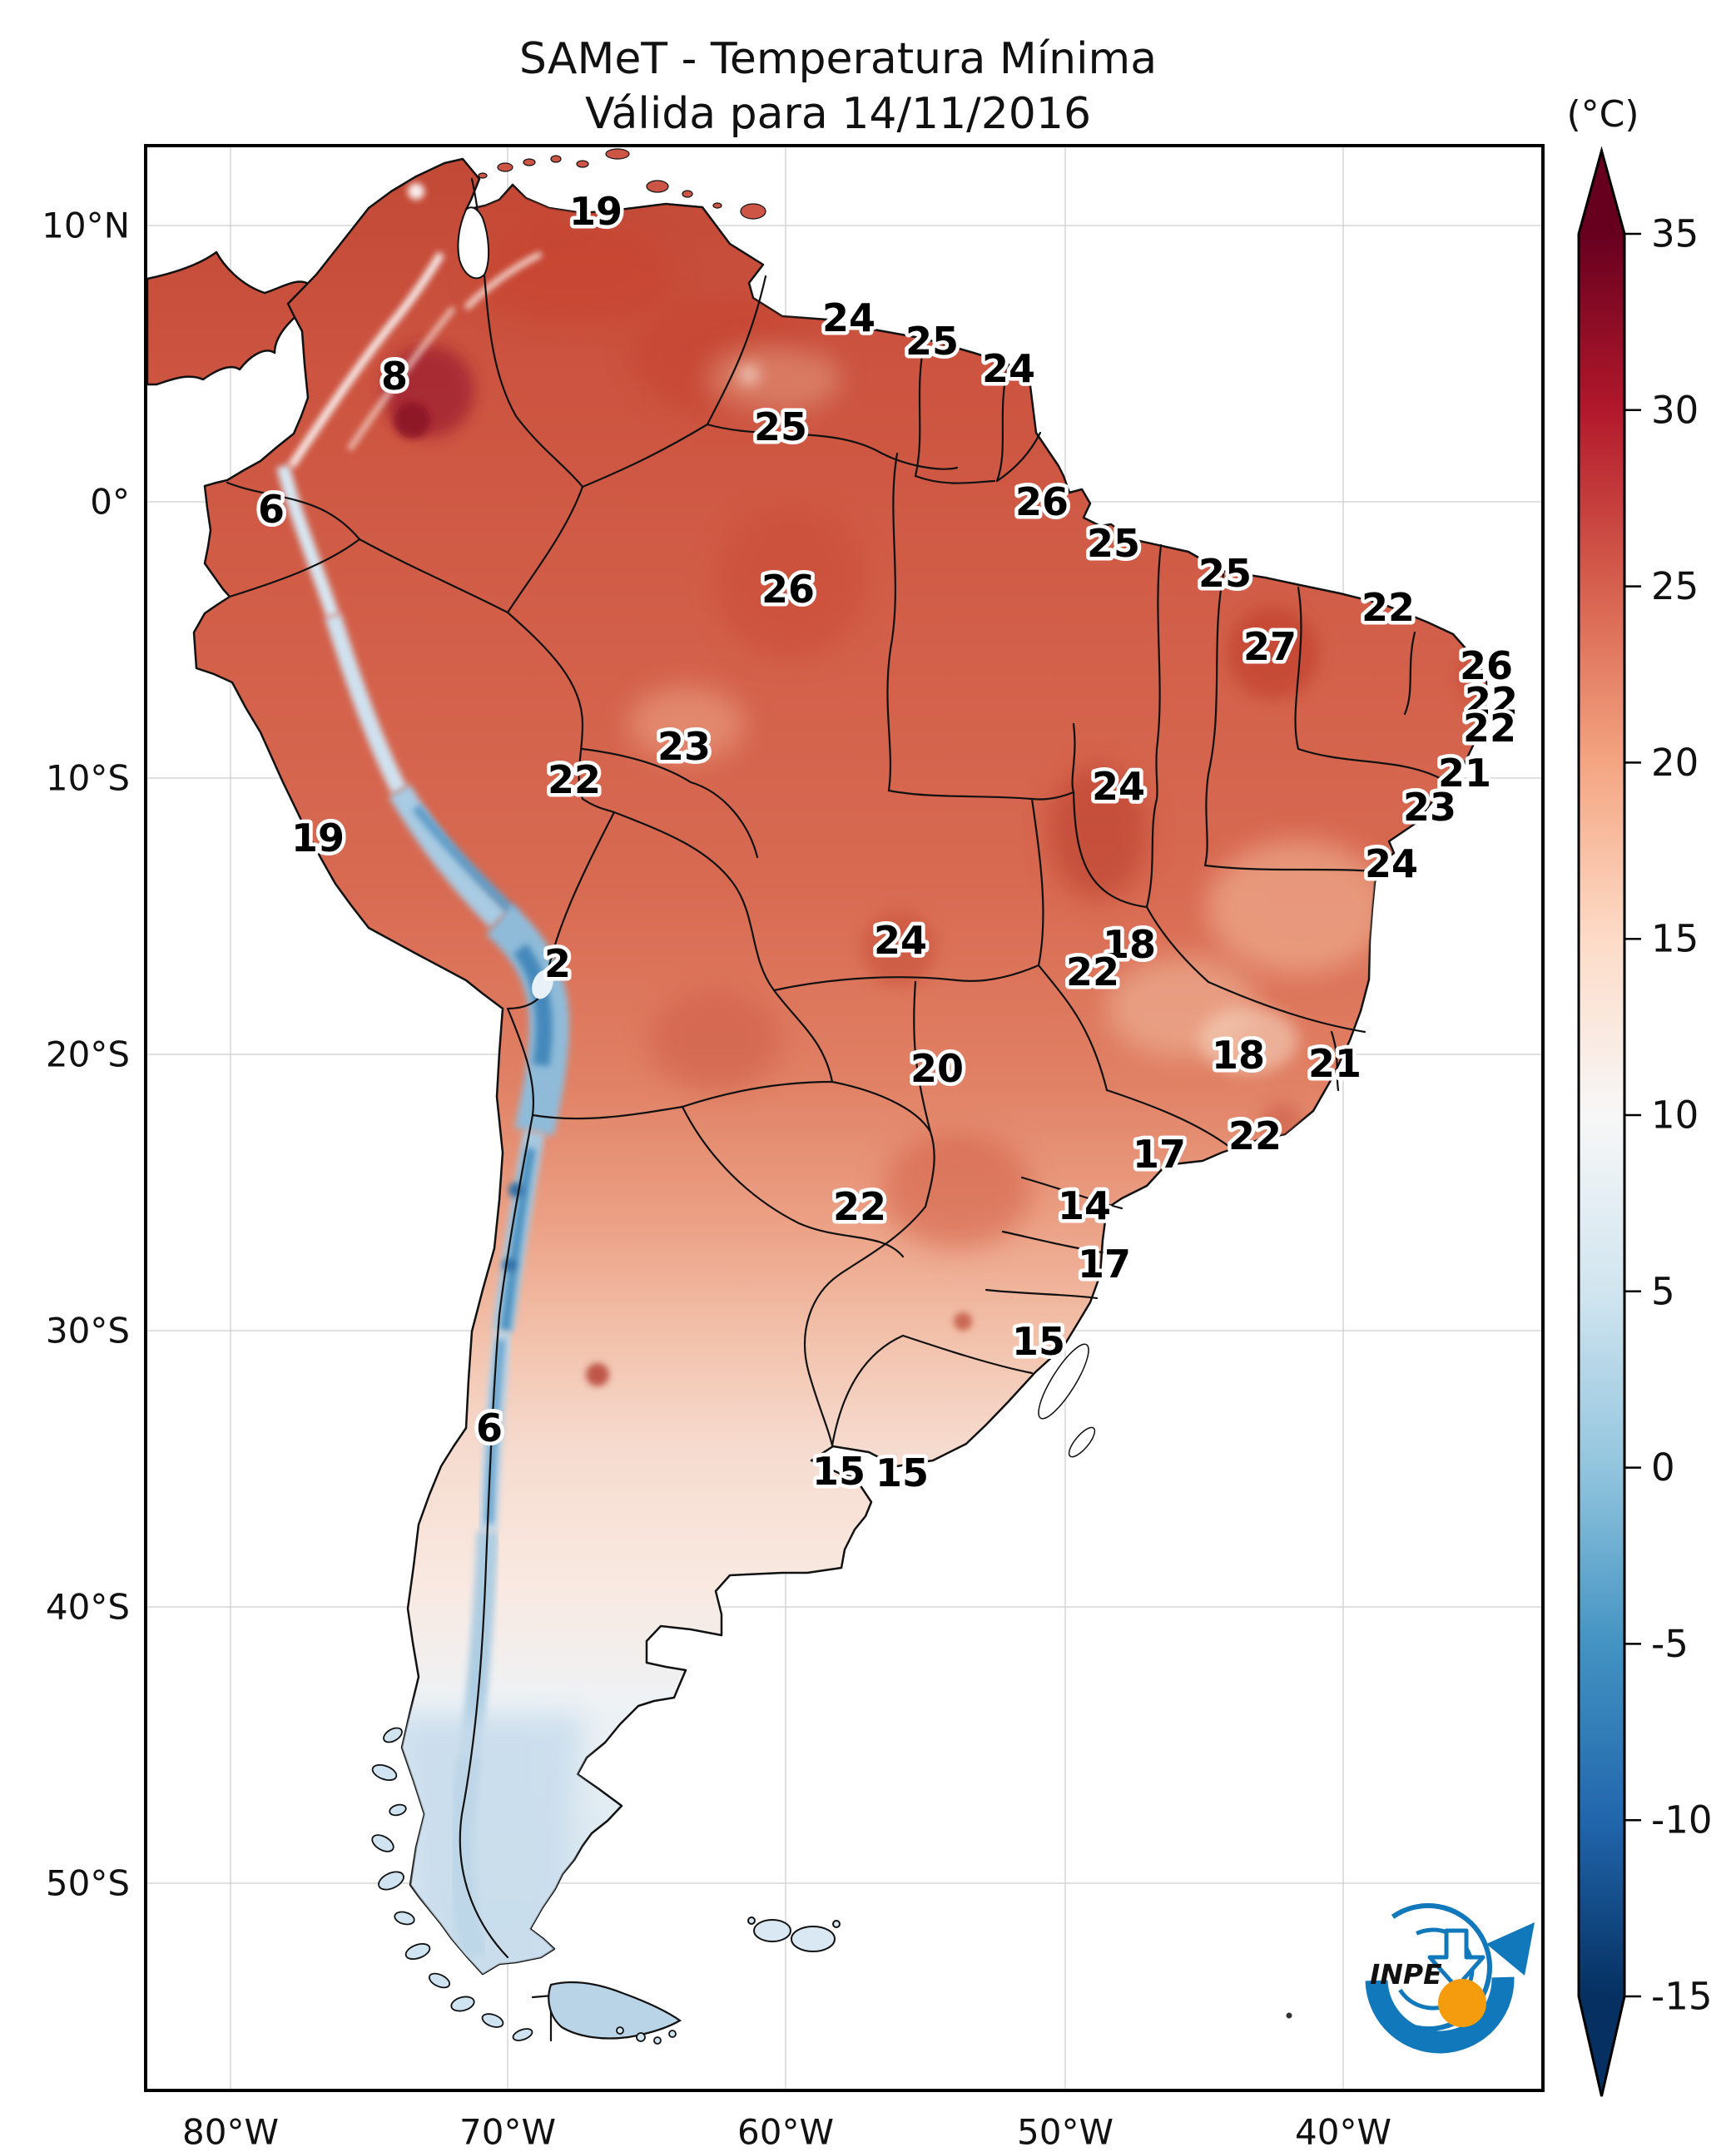 The height and width of the screenshot is (2152, 1736). What do you see at coordinates (1675, 410) in the screenshot?
I see `colorbar-tick-label: 30` at bounding box center [1675, 410].